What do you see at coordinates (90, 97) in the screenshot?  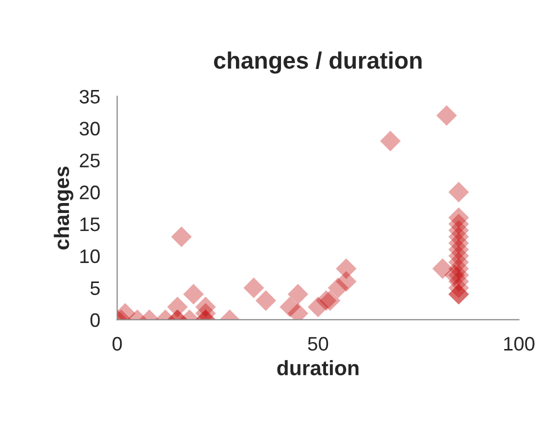 I see `y-tick-label: 35` at bounding box center [90, 97].